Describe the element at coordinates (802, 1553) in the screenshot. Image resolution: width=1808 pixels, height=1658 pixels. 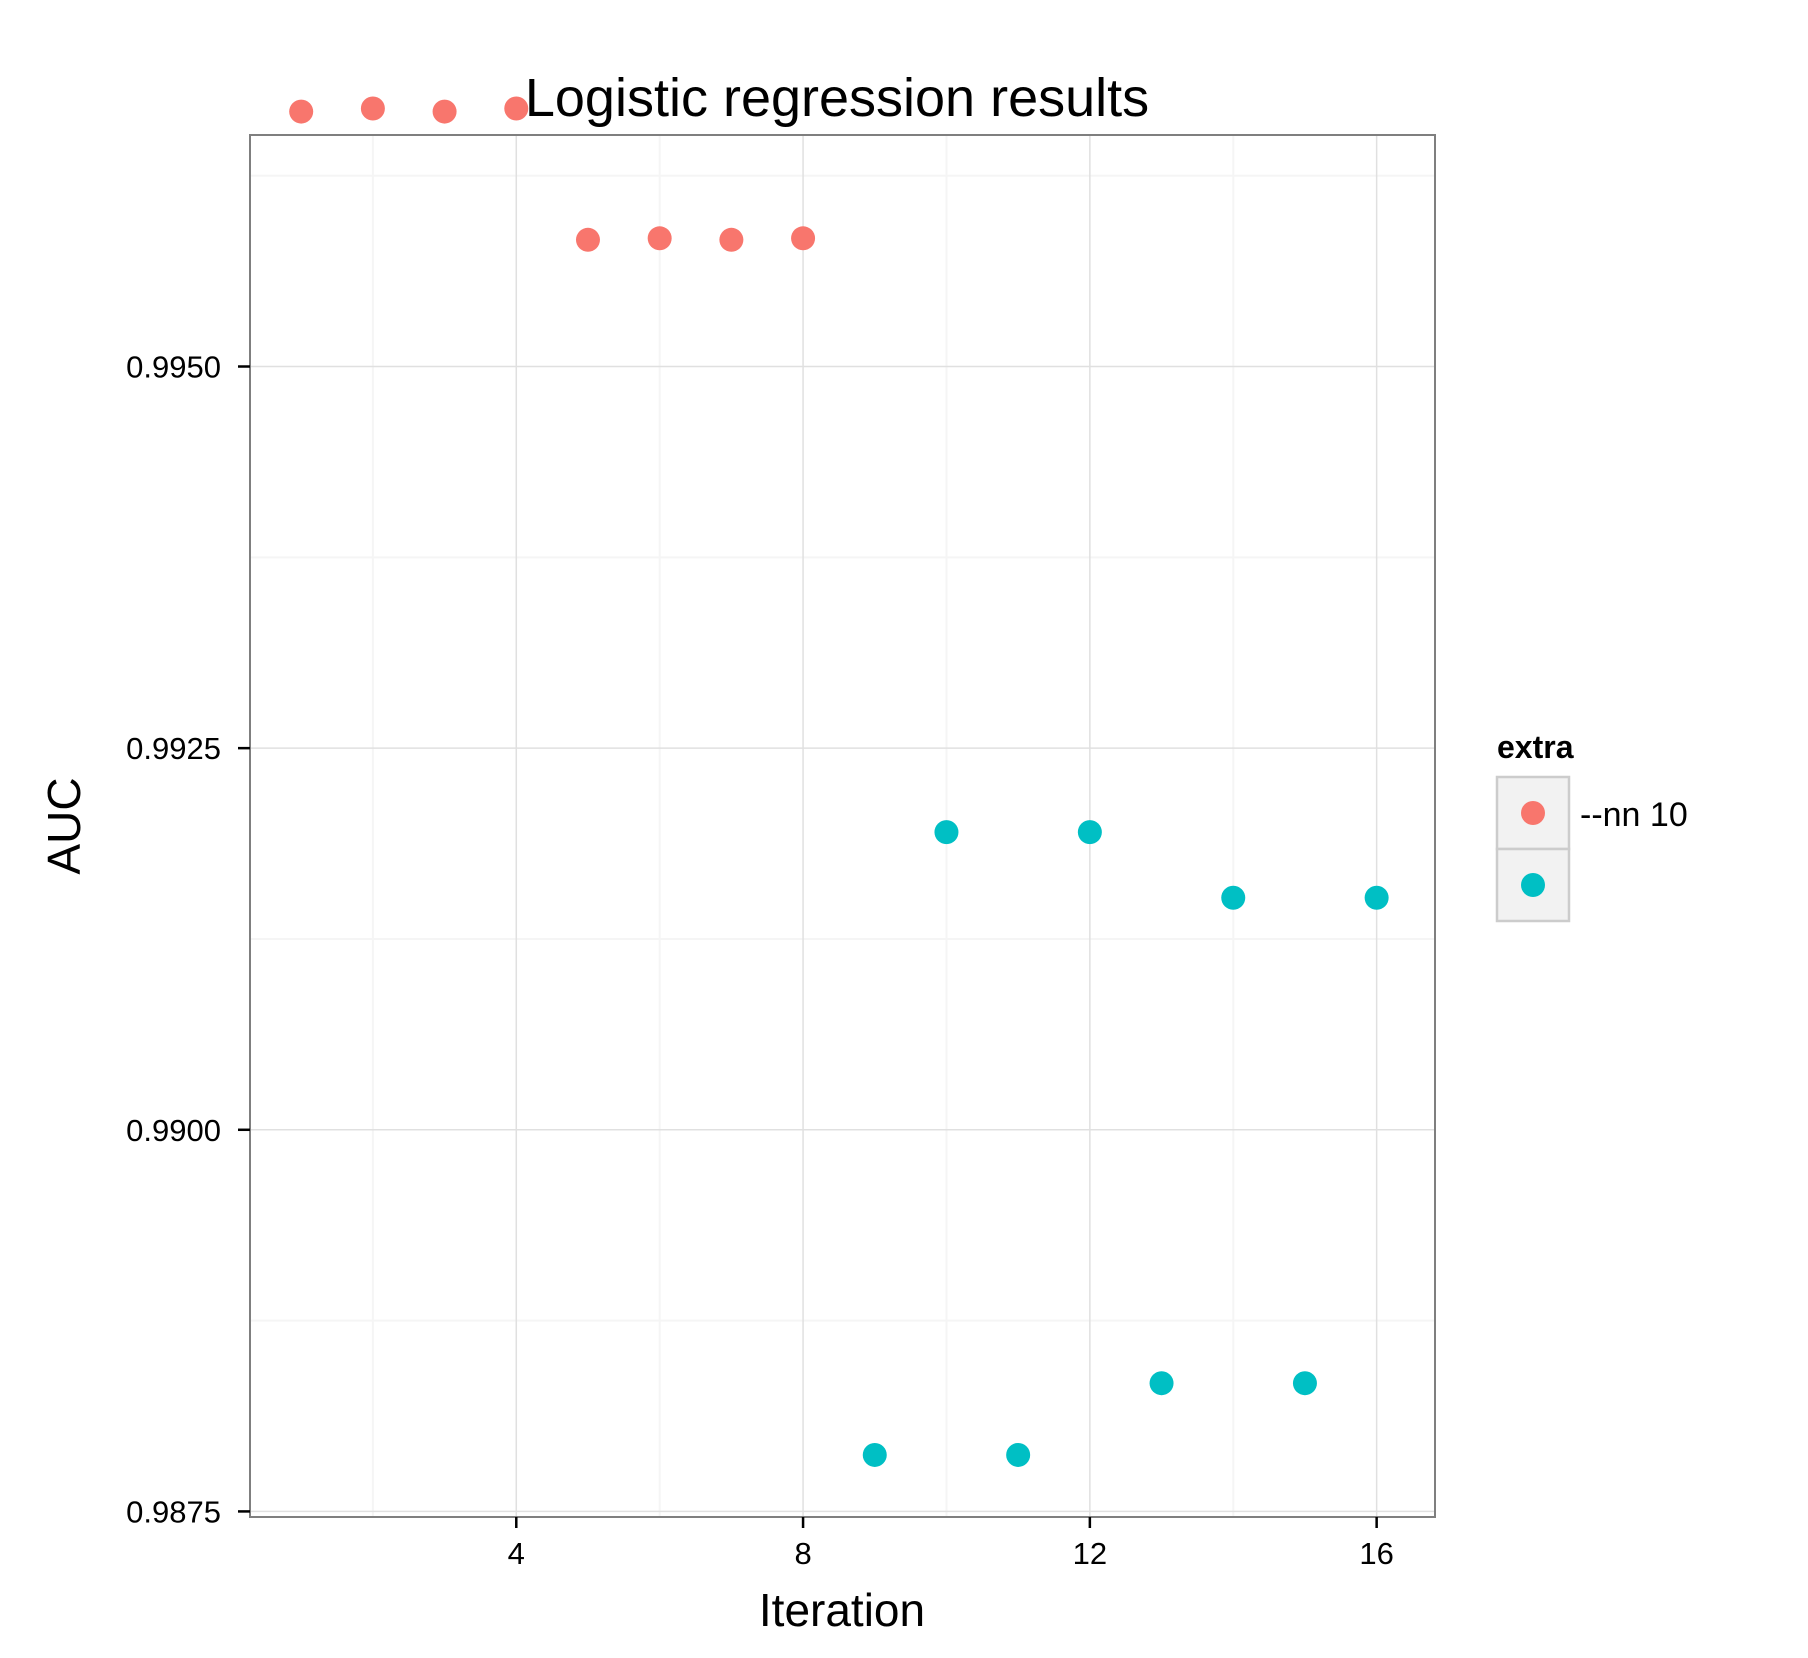
I see `x-tick-label: 8` at that location.